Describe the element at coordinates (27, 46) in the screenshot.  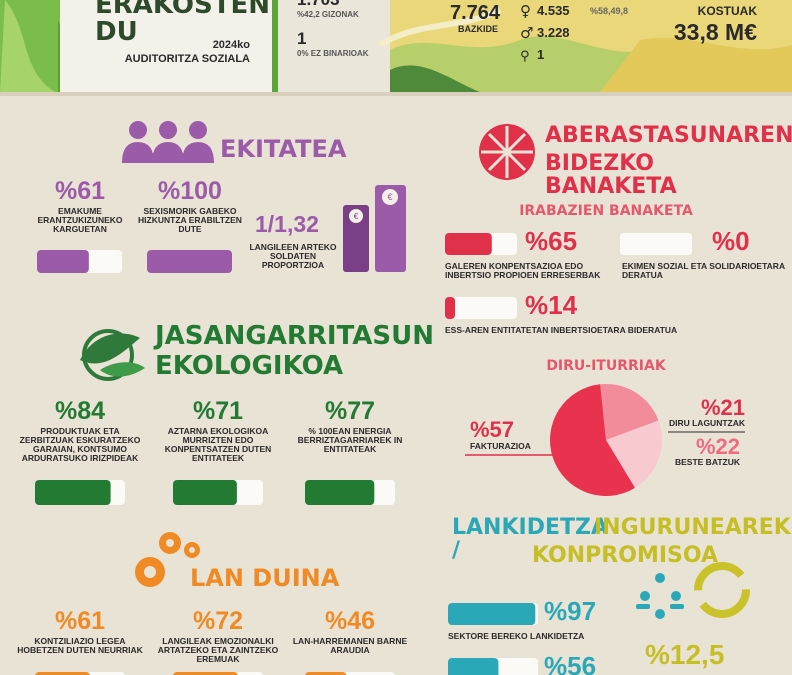
I see `leaf-deco` at that location.